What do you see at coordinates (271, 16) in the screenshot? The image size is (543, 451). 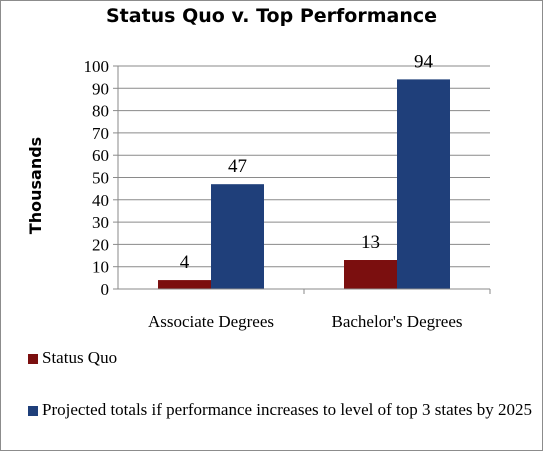 I see `chart-title: Status Quo v. Top Performance` at bounding box center [271, 16].